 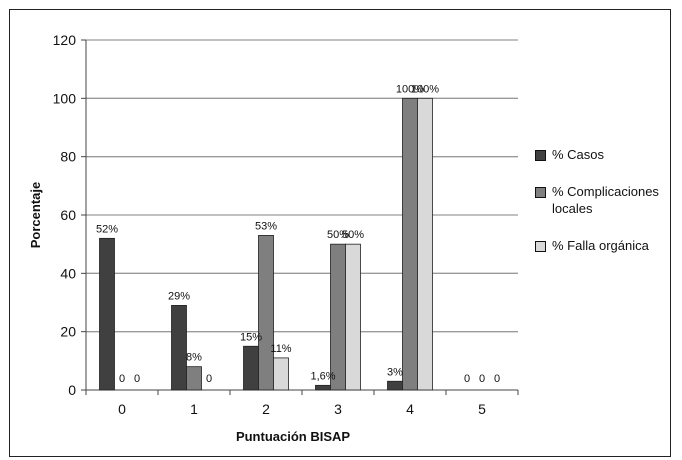 I want to click on y-axis-title: Porcentaje, so click(x=35, y=215).